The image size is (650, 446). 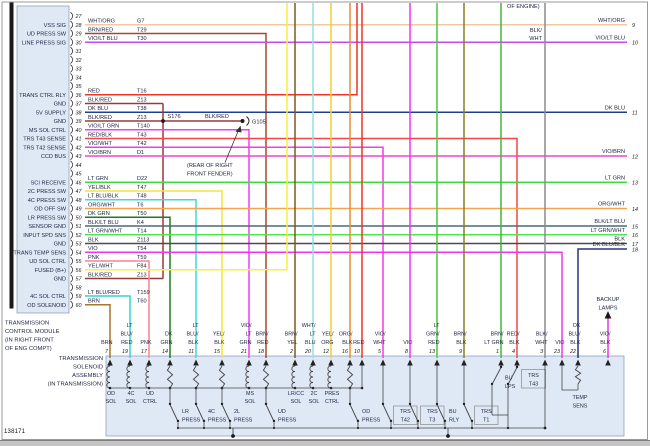 What do you see at coordinates (79, 306) in the screenshot?
I see `tcm-pin-number: 60` at bounding box center [79, 306].